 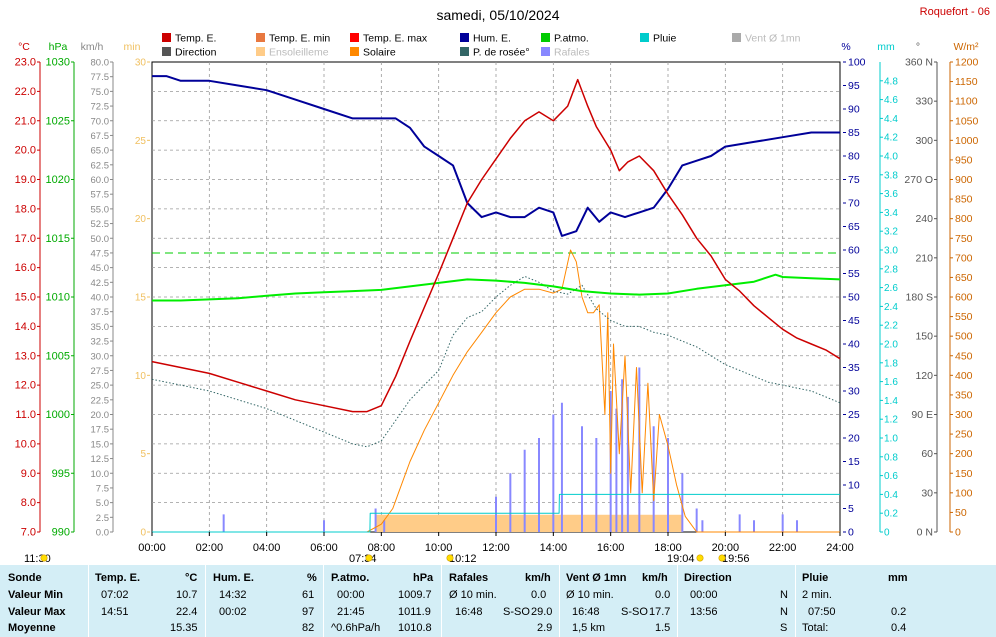 What do you see at coordinates (195, 39) in the screenshot?
I see `legend-label: Temp. E.` at bounding box center [195, 39].